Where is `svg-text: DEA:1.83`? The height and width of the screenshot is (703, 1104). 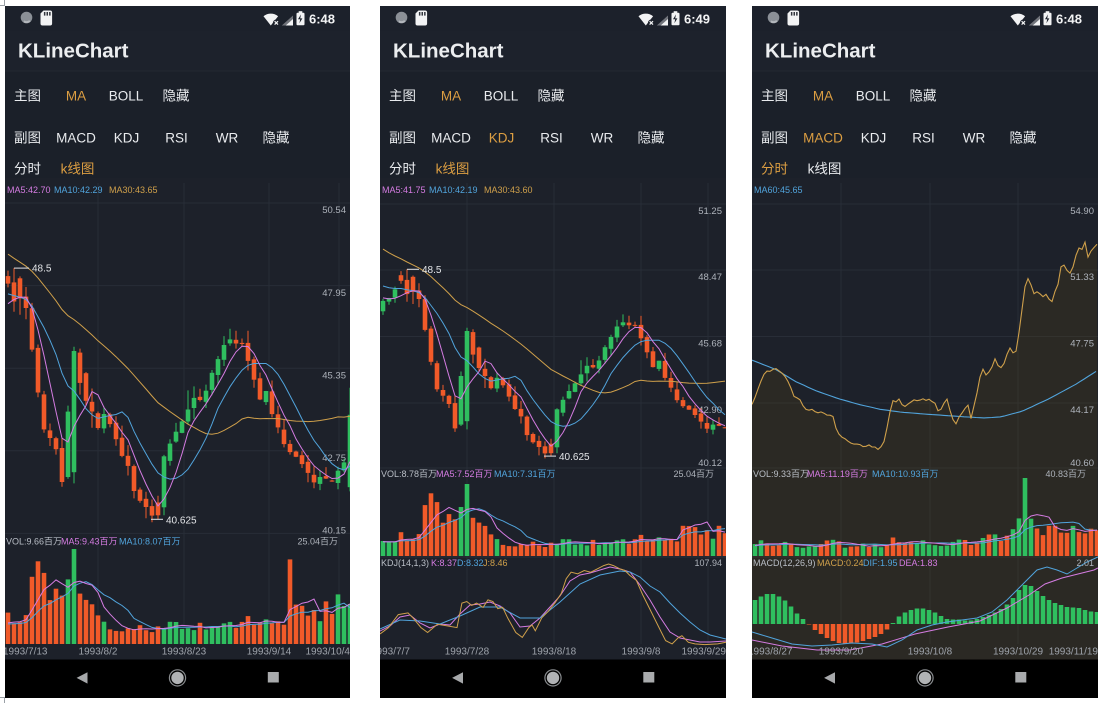
svg-text: DEA:1.83 is located at coordinates (918, 563).